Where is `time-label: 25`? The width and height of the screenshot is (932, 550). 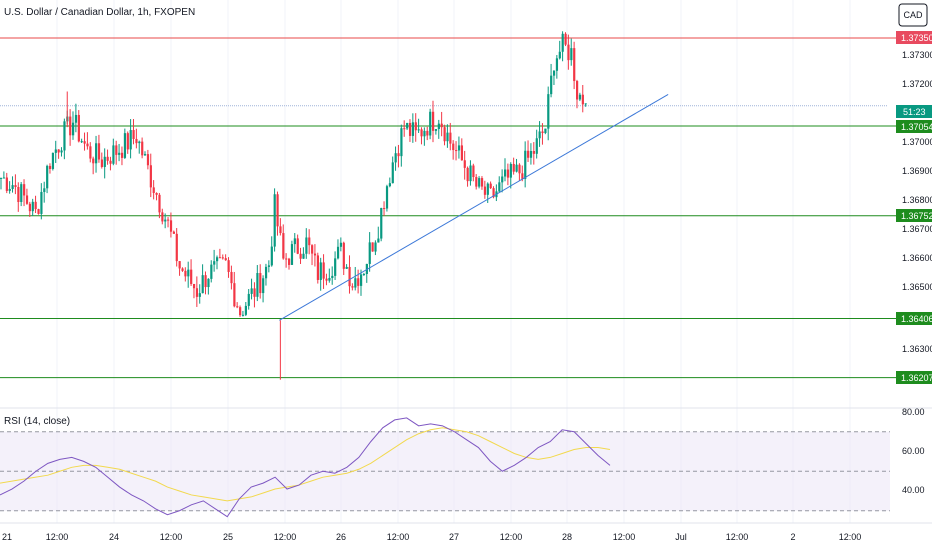
time-label: 25 is located at coordinates (228, 537).